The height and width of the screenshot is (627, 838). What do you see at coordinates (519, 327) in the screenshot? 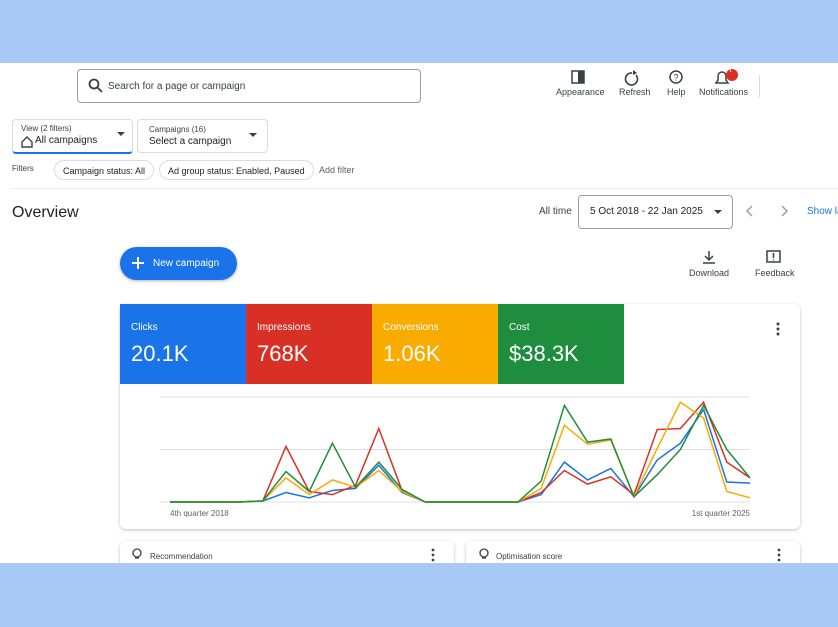
I see `metric-label: Cost` at bounding box center [519, 327].